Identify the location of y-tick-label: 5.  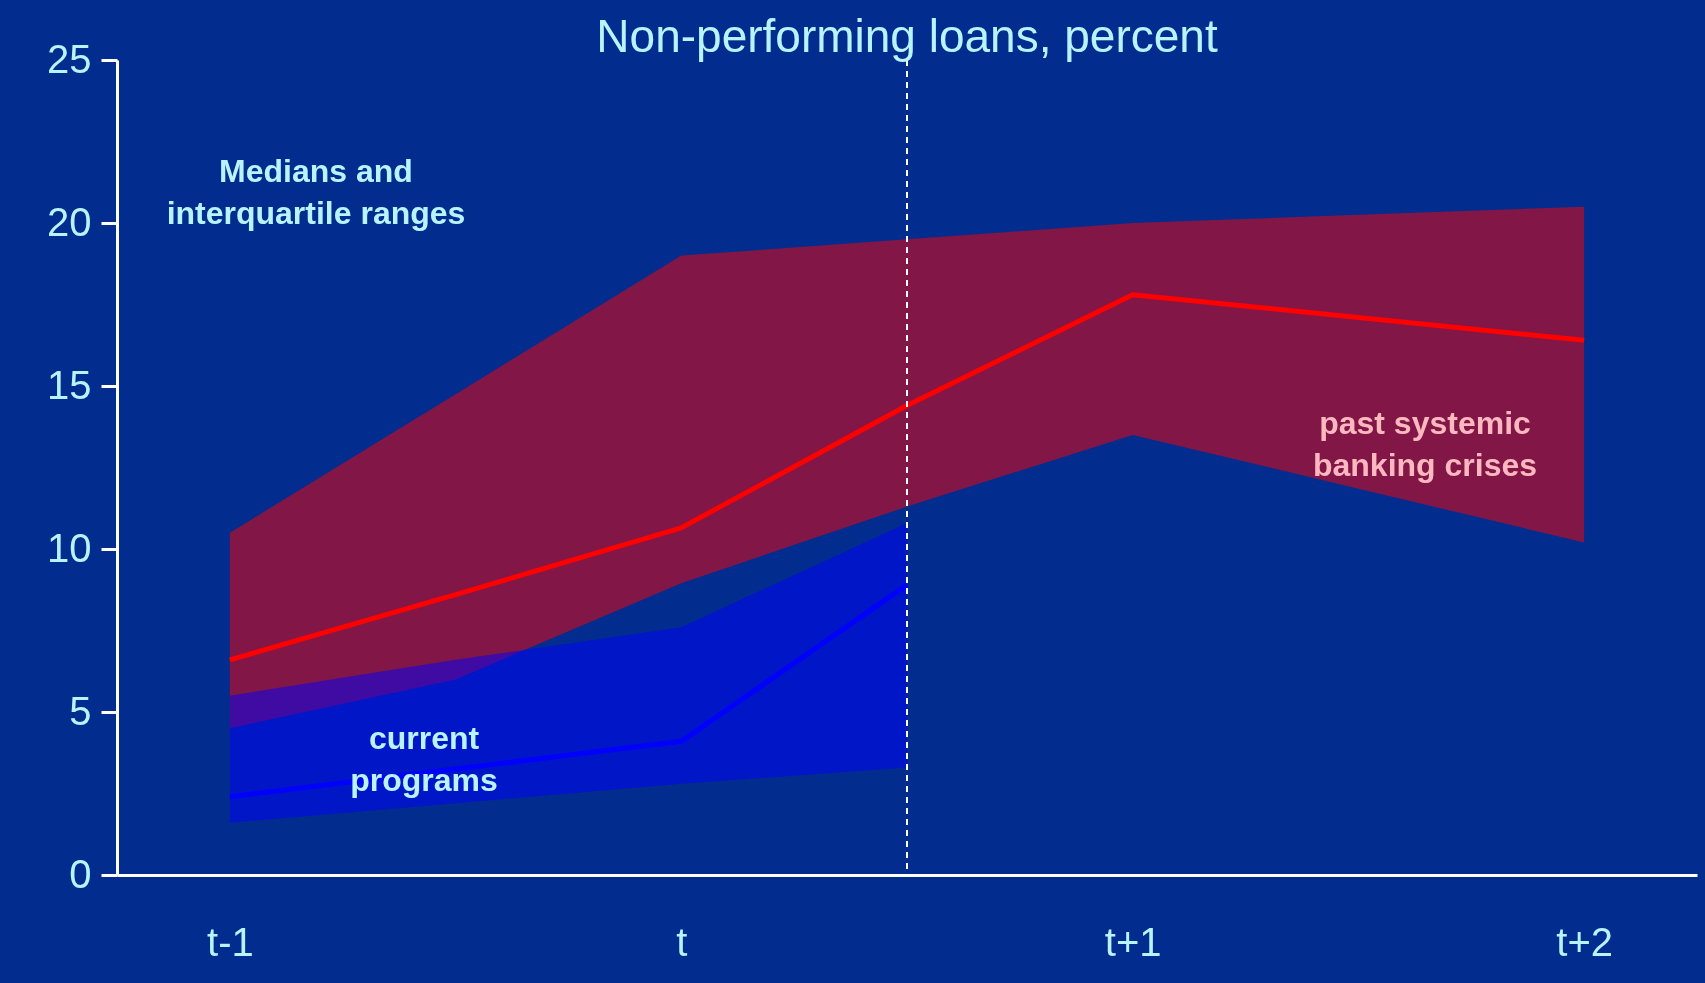
(80, 710).